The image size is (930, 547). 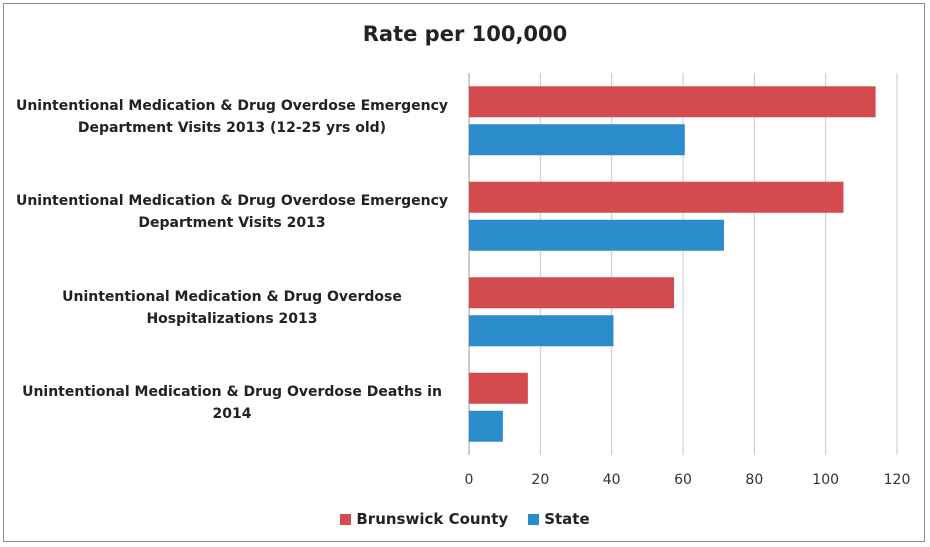 What do you see at coordinates (232, 414) in the screenshot?
I see `category-label-line: 2014` at bounding box center [232, 414].